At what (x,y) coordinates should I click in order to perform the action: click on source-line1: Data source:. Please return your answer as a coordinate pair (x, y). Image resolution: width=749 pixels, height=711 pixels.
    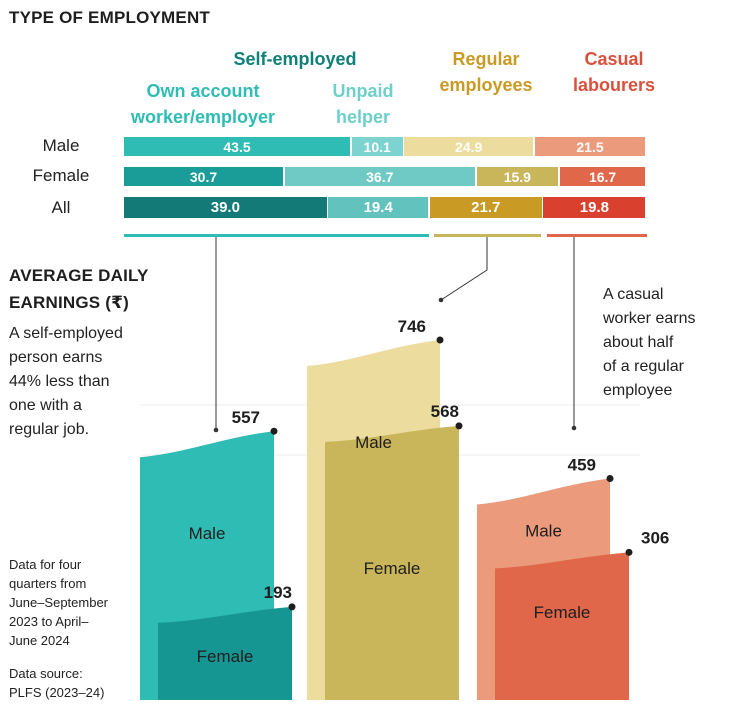
    Looking at the image, I should click on (46, 673).